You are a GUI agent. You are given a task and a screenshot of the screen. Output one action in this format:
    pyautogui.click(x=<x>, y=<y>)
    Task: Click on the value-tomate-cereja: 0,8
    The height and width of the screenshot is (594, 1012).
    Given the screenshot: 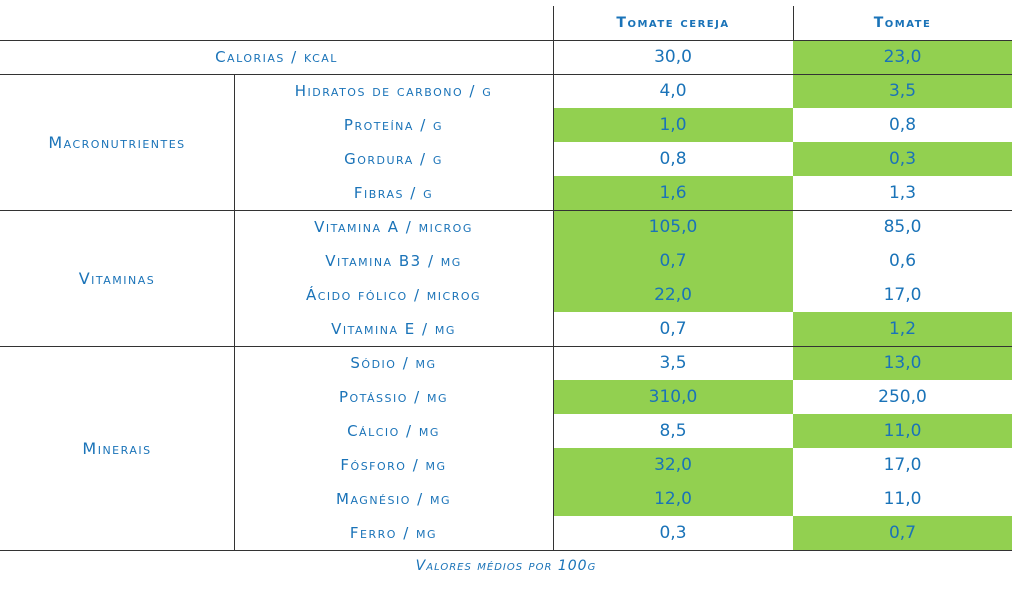 What is the action you would take?
    pyautogui.click(x=673, y=159)
    